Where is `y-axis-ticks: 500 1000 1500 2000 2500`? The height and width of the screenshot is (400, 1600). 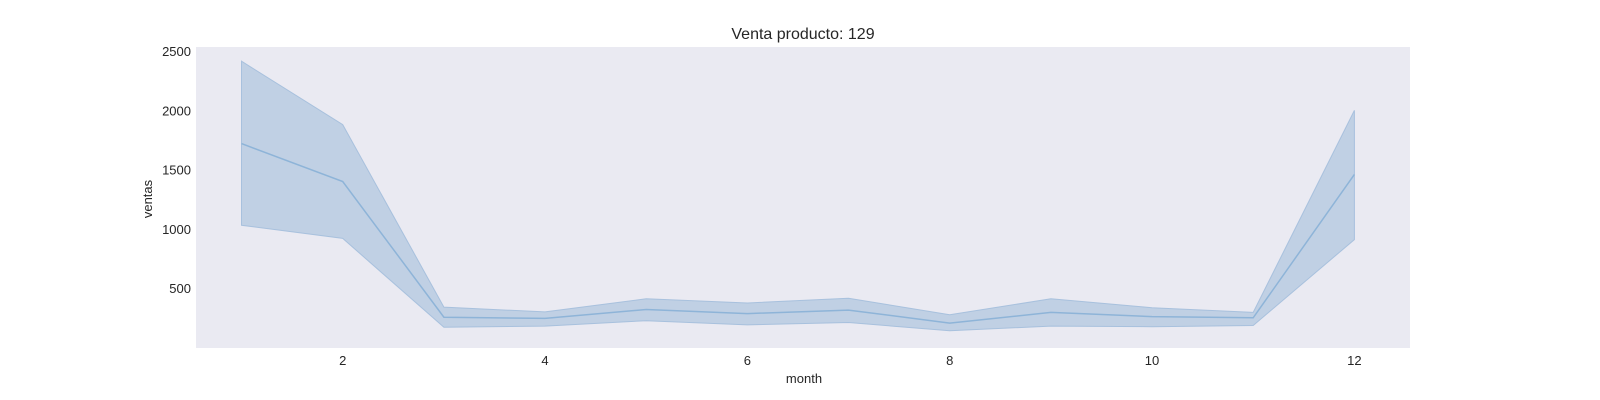 y-axis-ticks: 500 1000 1500 2000 2500 is located at coordinates (176, 170).